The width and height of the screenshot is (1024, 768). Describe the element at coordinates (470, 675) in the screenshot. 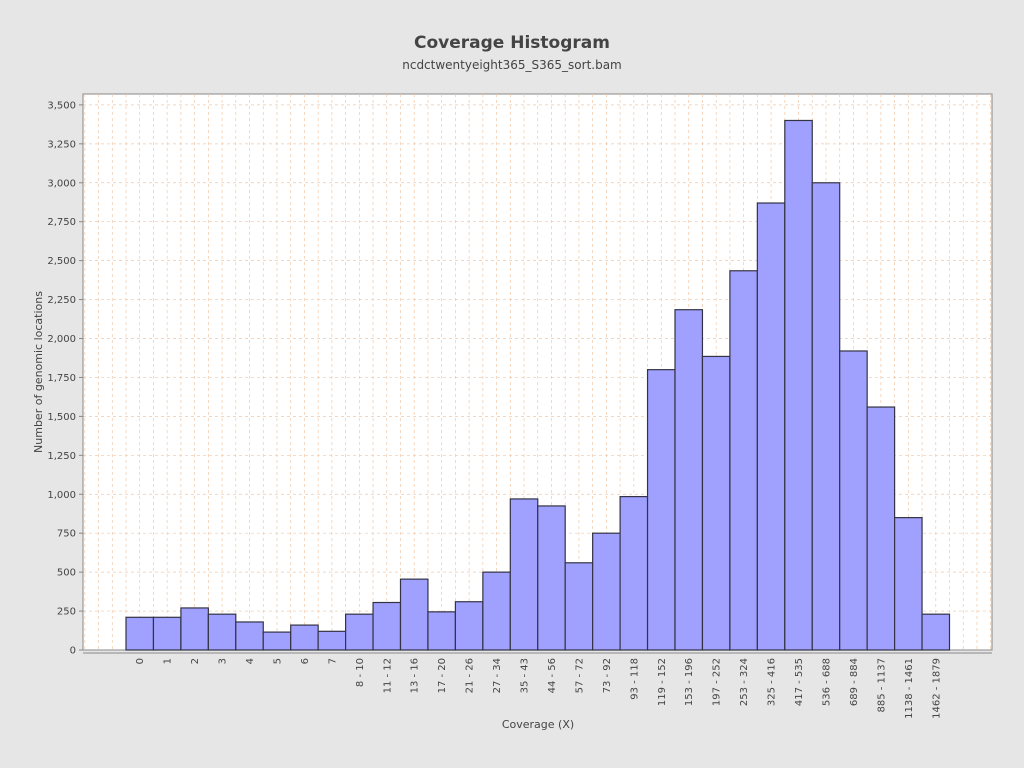

I see `x-tick-label: 21 - 26` at that location.